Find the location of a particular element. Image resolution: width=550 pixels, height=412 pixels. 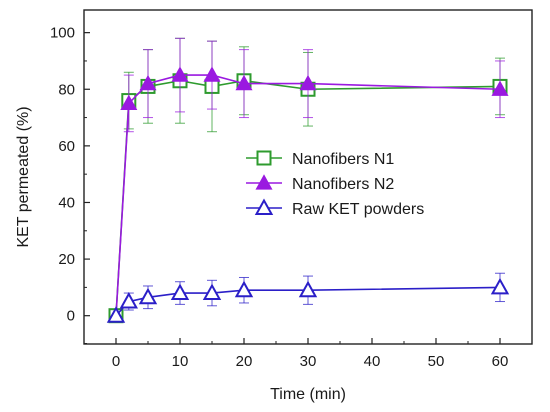

y-tick-label: 0 is located at coordinates (71, 316).